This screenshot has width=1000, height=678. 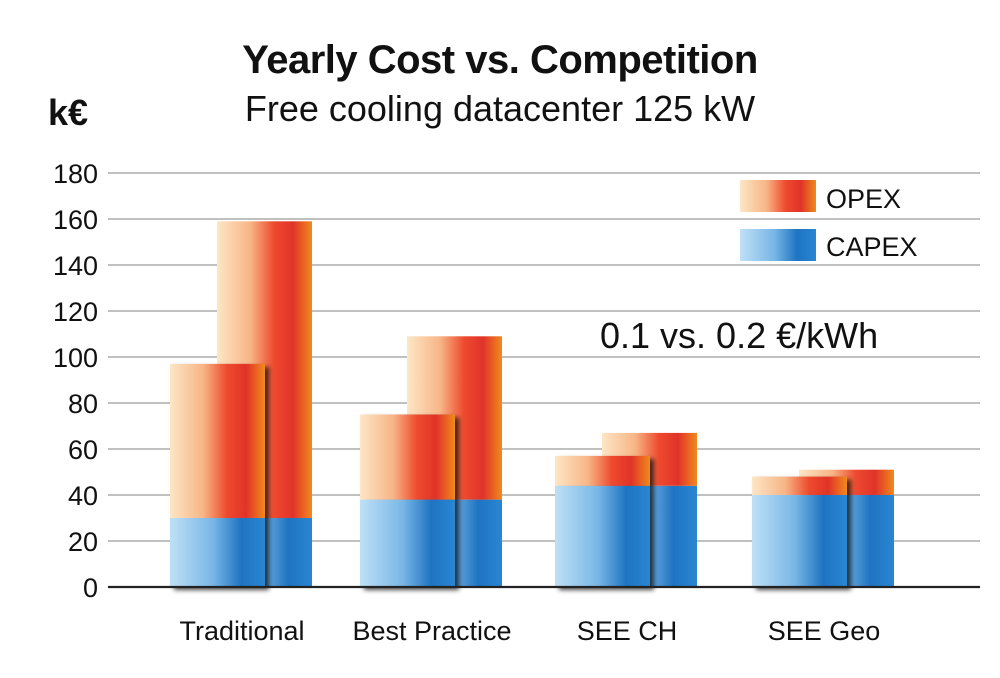 What do you see at coordinates (500, 60) in the screenshot?
I see `chart-title: Yearly Cost vs. Competition` at bounding box center [500, 60].